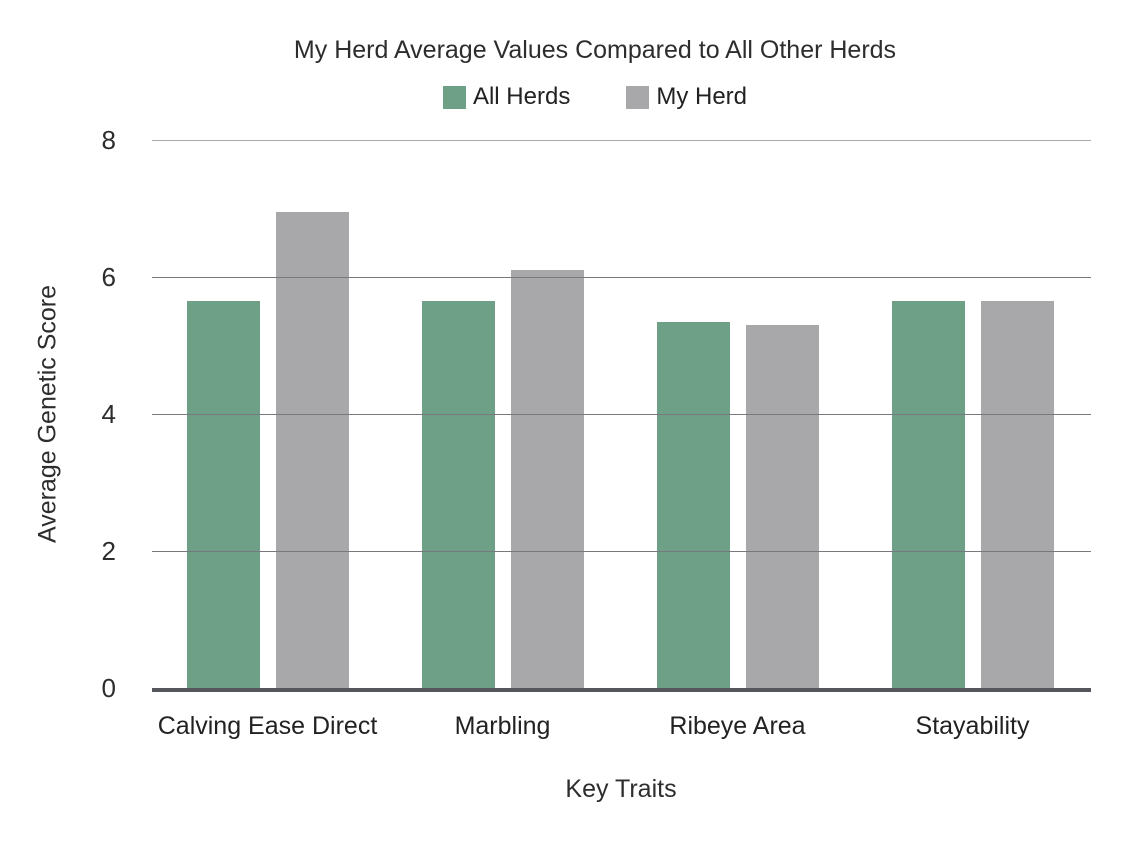 This screenshot has width=1141, height=844. Describe the element at coordinates (737, 726) in the screenshot. I see `x-label-ribeye-area: Ribeye Area` at that location.